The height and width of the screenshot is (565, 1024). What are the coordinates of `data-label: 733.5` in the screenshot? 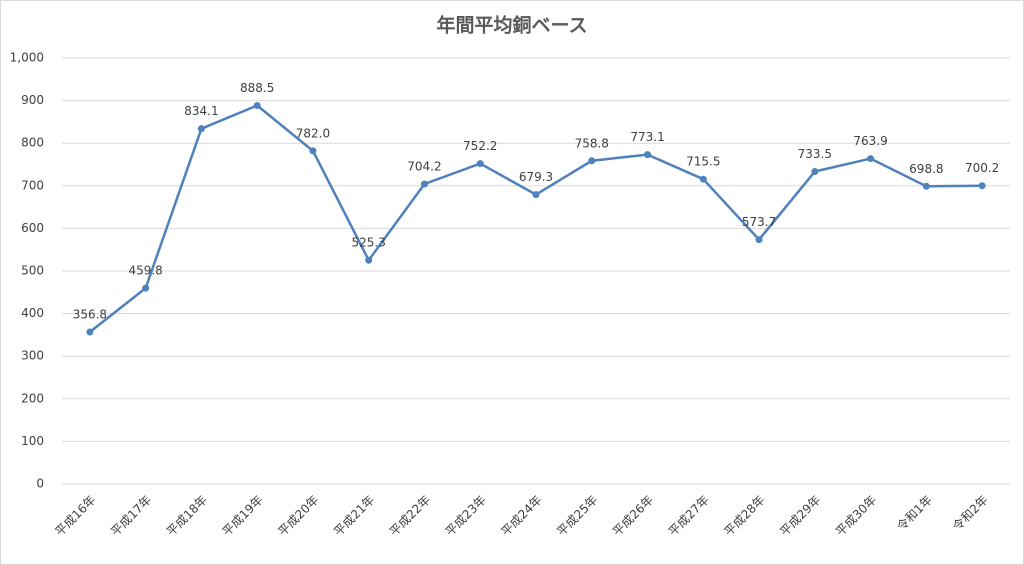 It's located at (815, 154).